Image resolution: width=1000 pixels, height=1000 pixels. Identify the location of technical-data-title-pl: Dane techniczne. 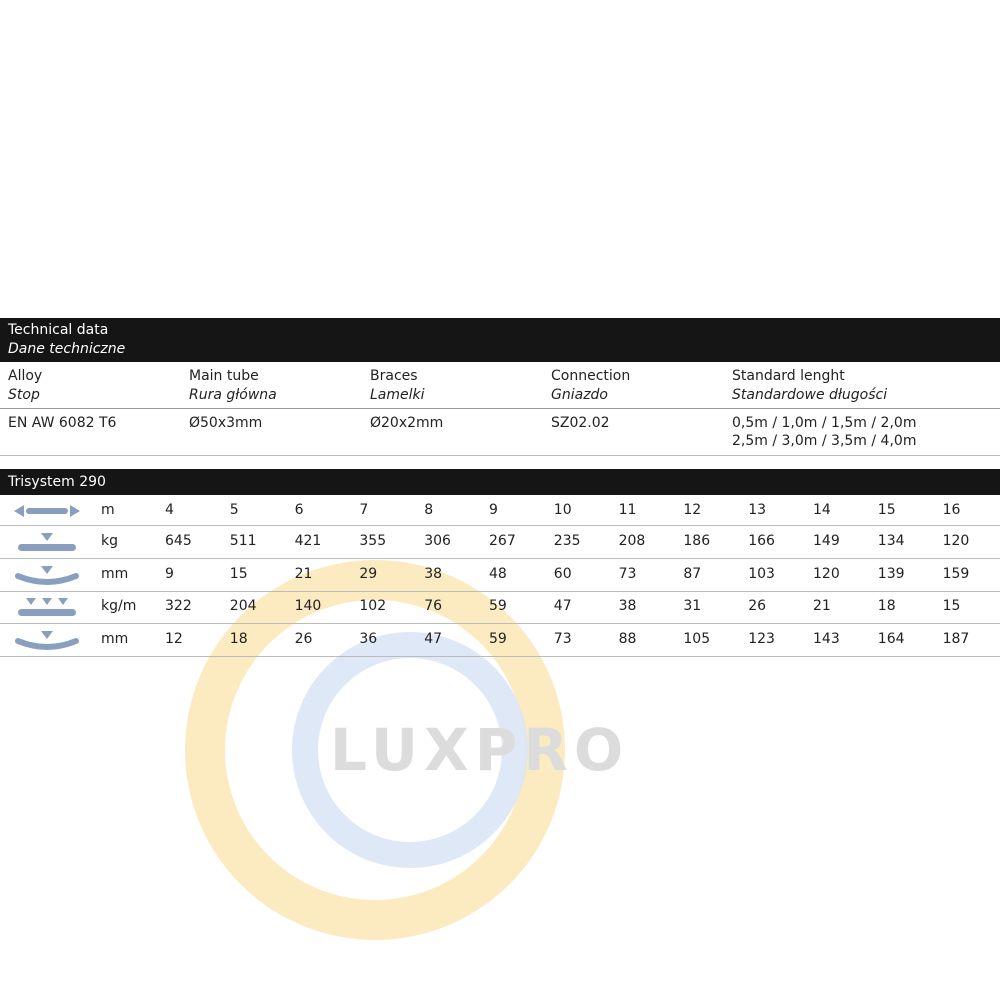
(67, 349).